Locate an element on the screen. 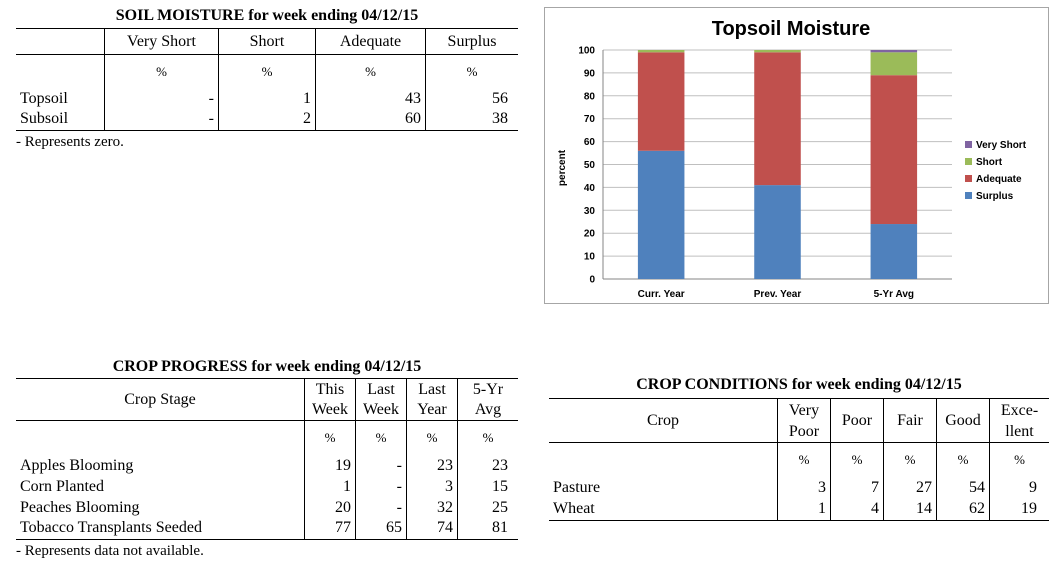 Image resolution: width=1059 pixels, height=578 pixels. crop-conditions-title: CROP CONDITIONS for week ending 04/12/15 is located at coordinates (799, 384).